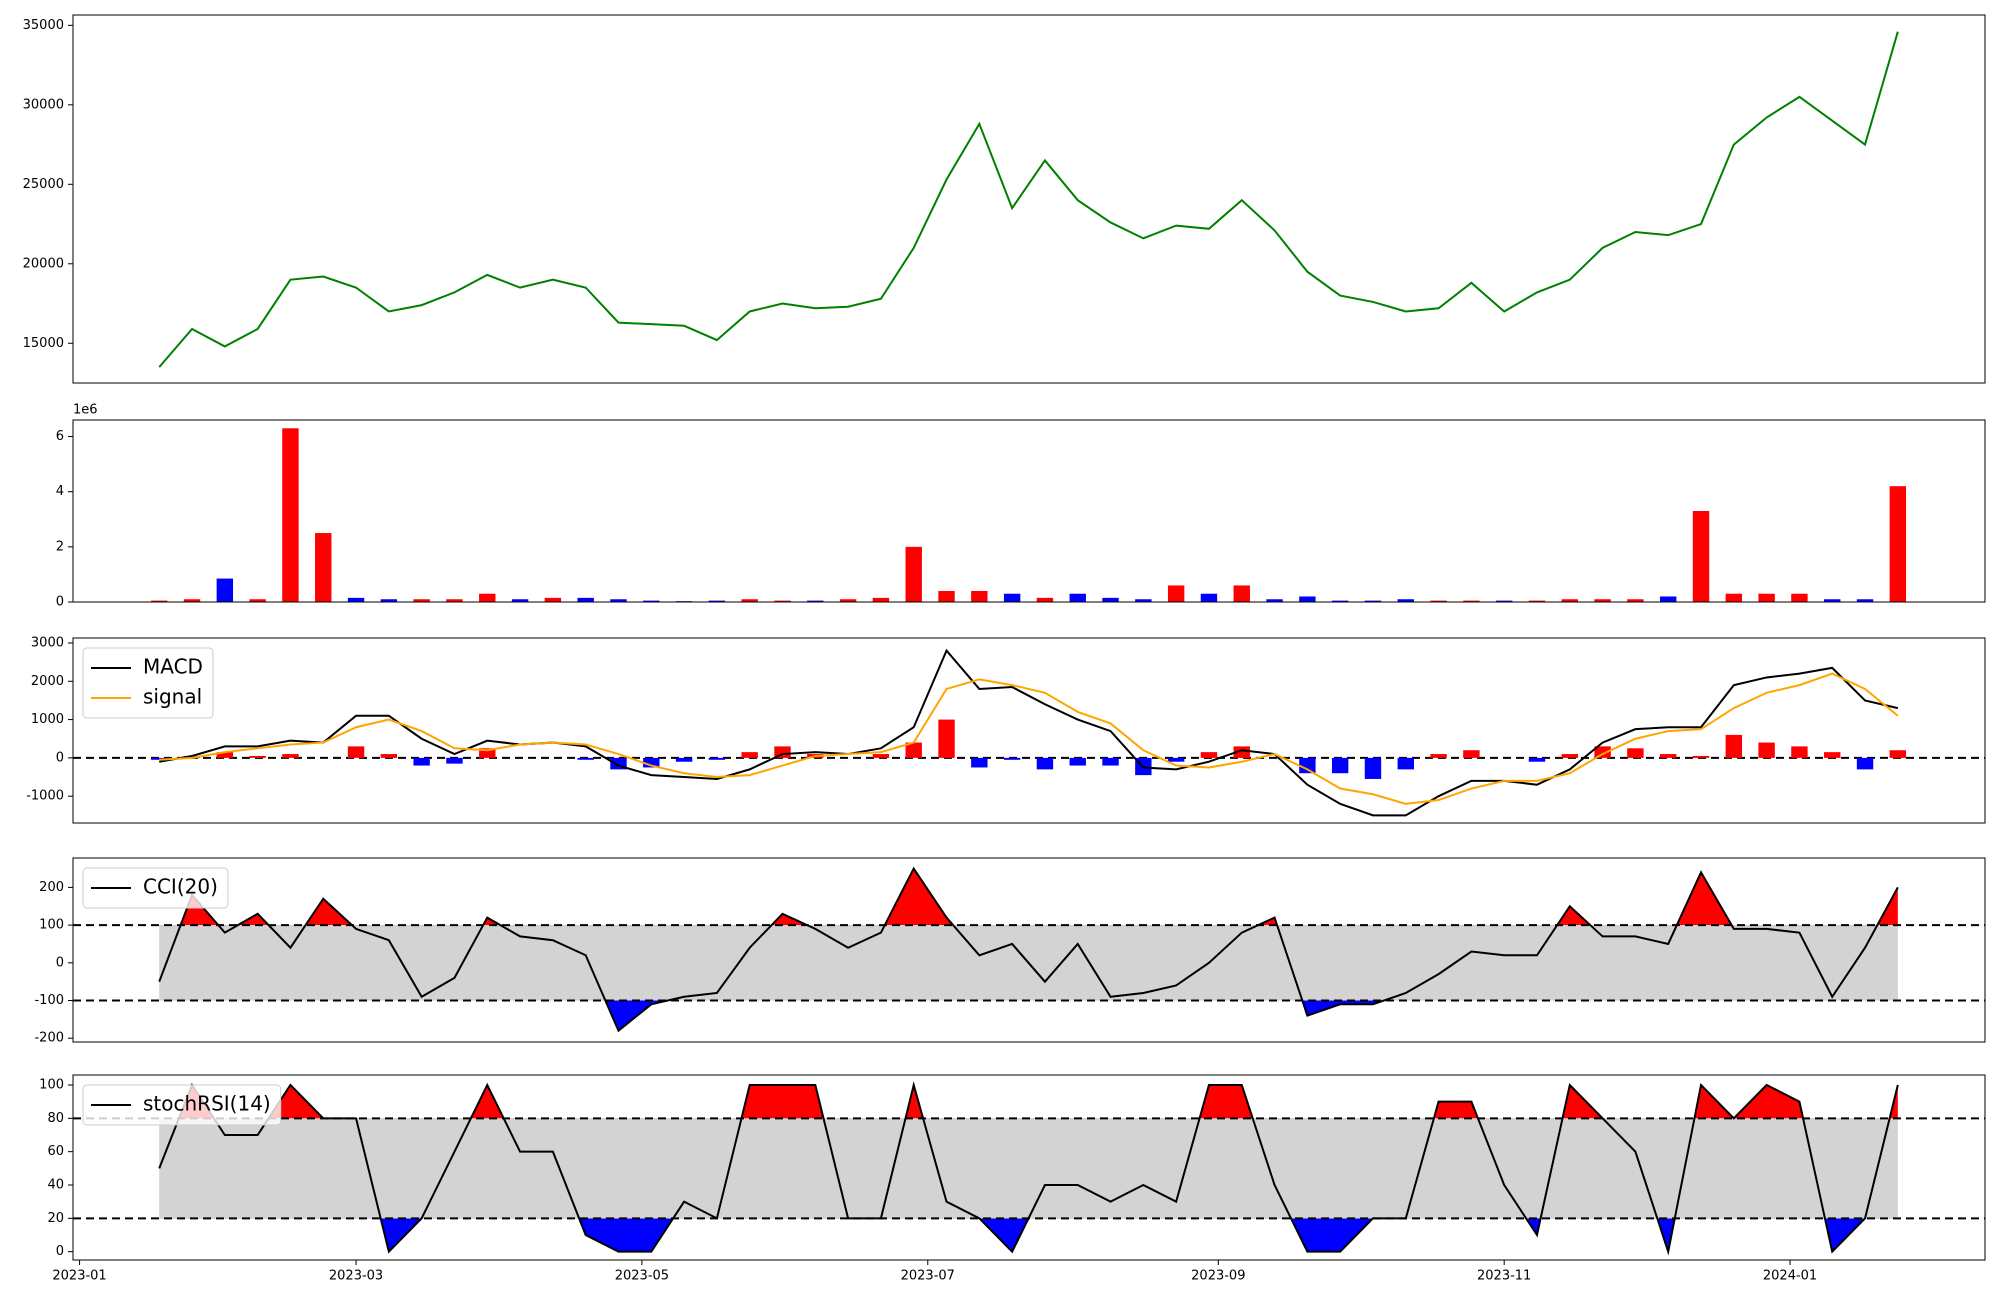 The width and height of the screenshot is (2000, 1300). I want to click on legend: MACD signal, so click(148, 683).